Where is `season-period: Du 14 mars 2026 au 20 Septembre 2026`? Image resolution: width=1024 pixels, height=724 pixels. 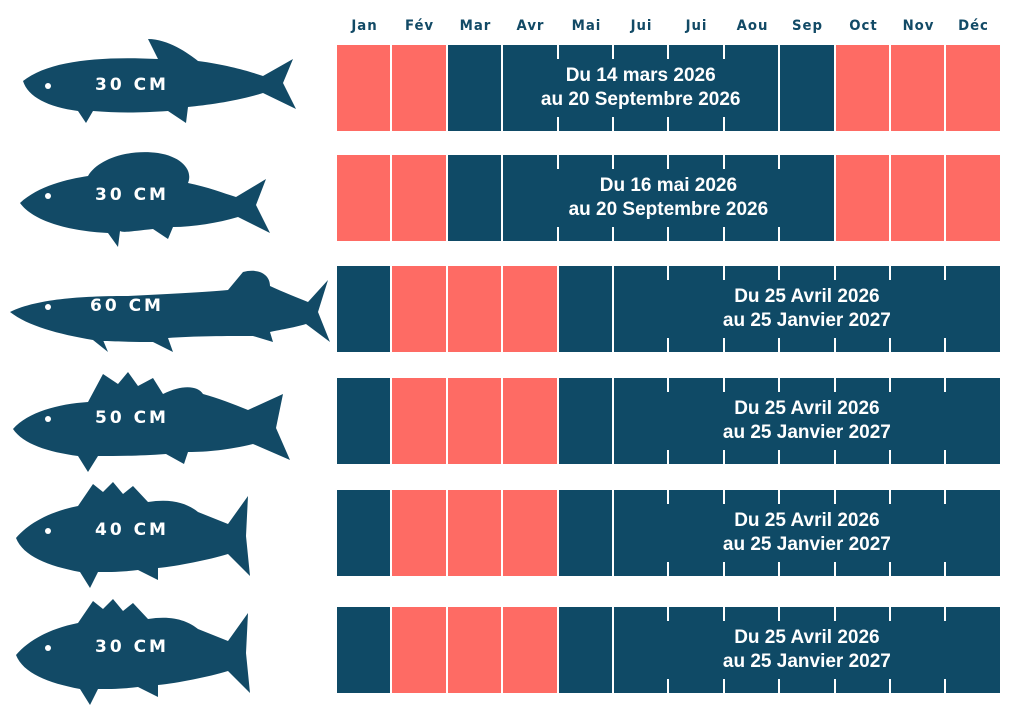 season-period: Du 14 mars 2026 au 20 Septembre 2026 is located at coordinates (641, 88).